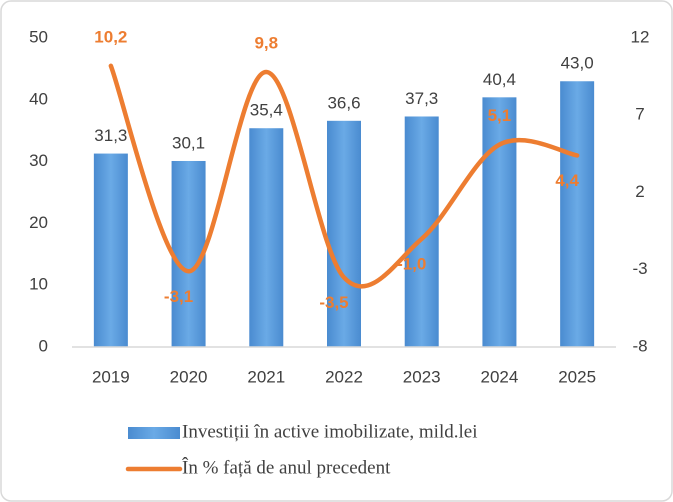 This screenshot has height=502, width=673. I want to click on y-tick-label: 40, so click(38, 98).